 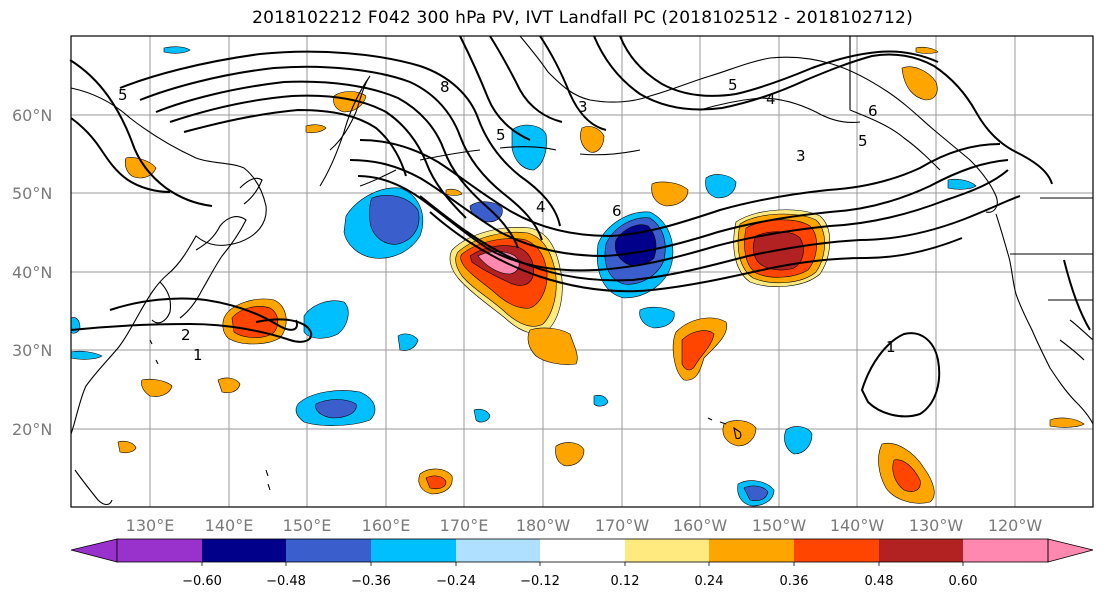 What do you see at coordinates (371, 581) in the screenshot?
I see `colorbar-tick-2: −0.36` at bounding box center [371, 581].